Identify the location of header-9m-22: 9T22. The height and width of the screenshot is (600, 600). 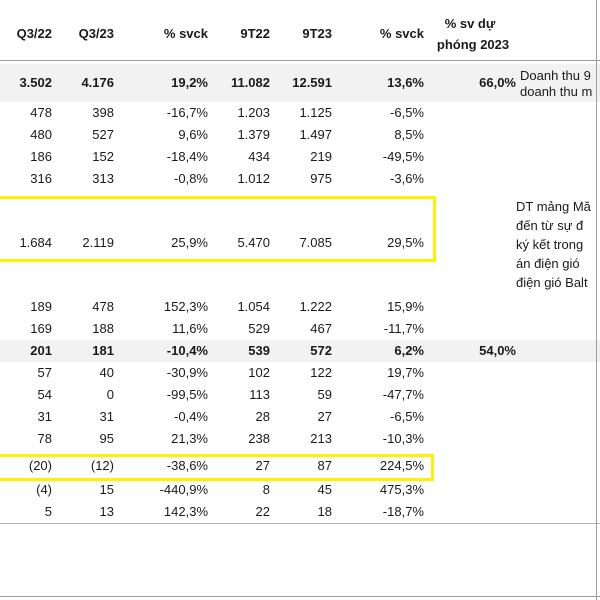
(255, 33).